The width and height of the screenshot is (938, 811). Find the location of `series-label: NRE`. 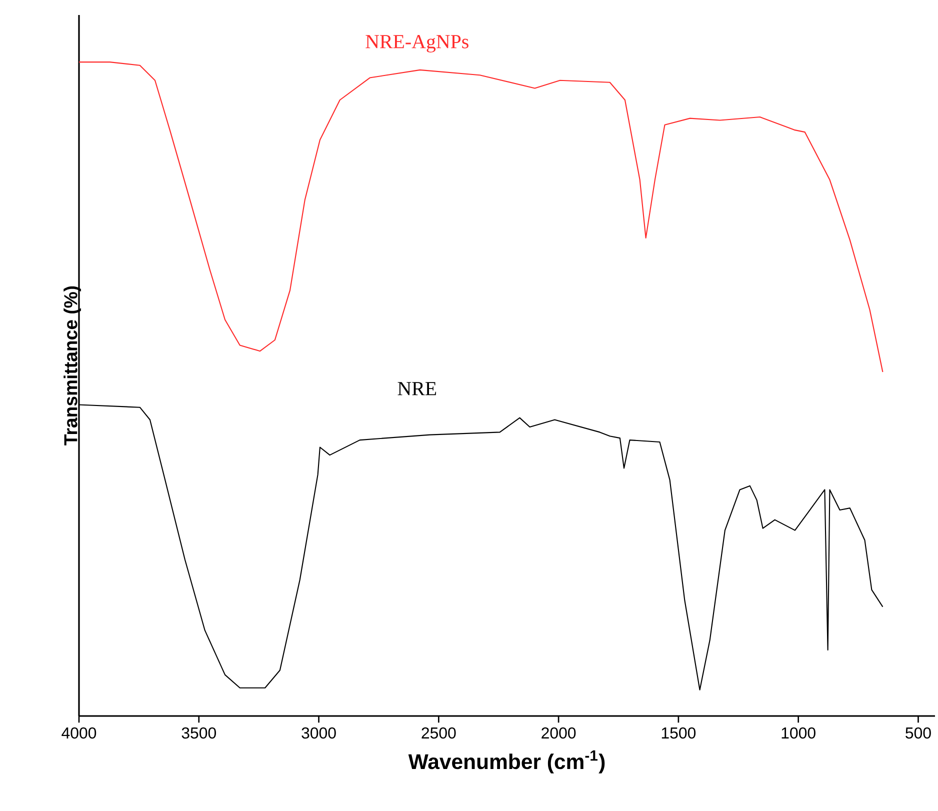

series-label: NRE is located at coordinates (417, 389).